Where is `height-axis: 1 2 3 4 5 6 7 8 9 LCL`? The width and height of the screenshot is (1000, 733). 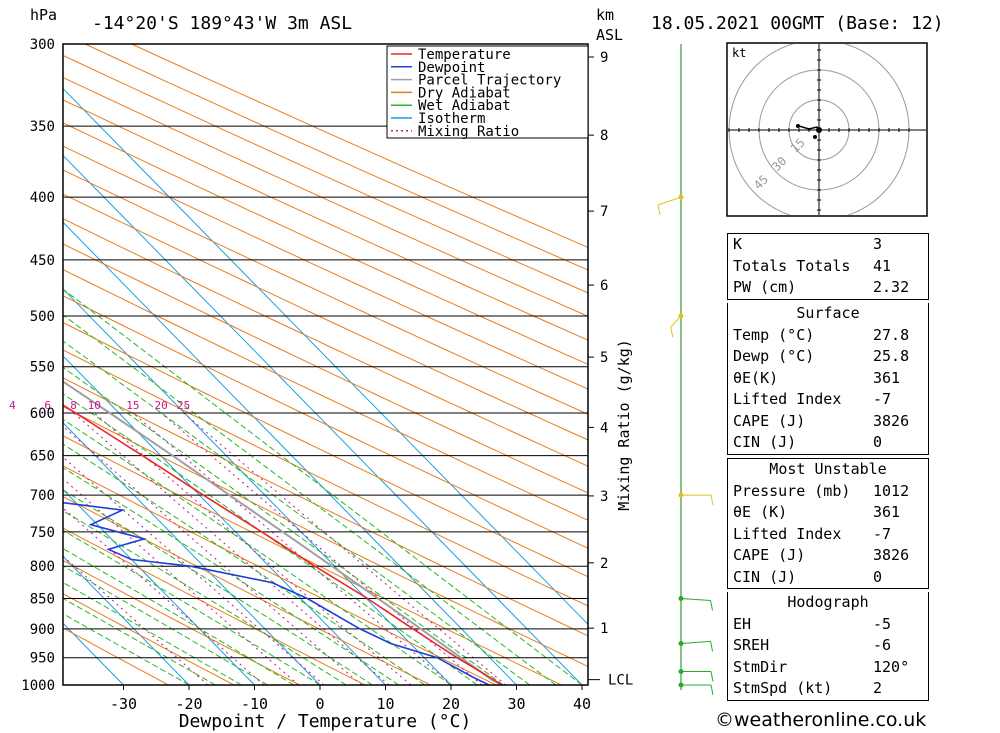 height-axis: 1 2 3 4 5 6 7 8 9 LCL is located at coordinates (610, 369).